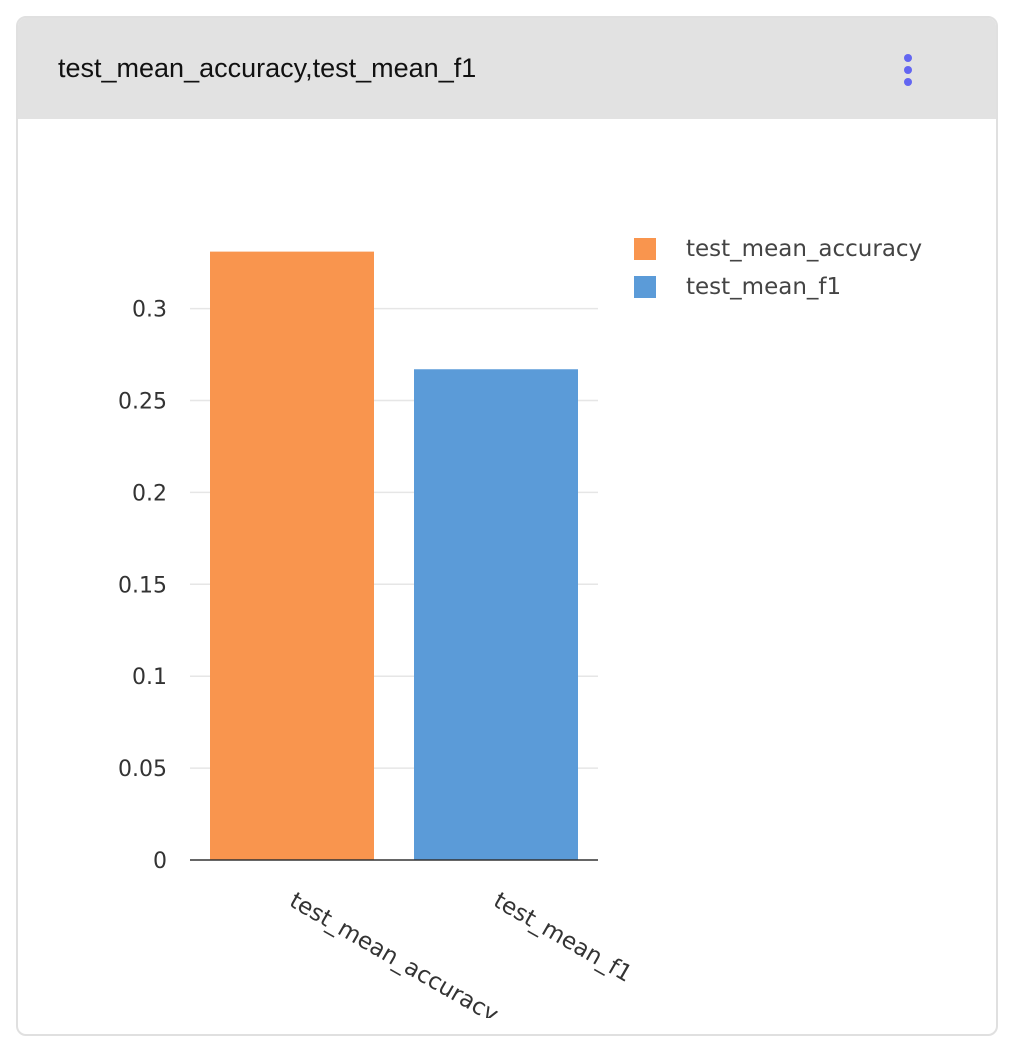 Image resolution: width=1012 pixels, height=1046 pixels. I want to click on x-tick-label: test_mean_accuracy, so click(394, 958).